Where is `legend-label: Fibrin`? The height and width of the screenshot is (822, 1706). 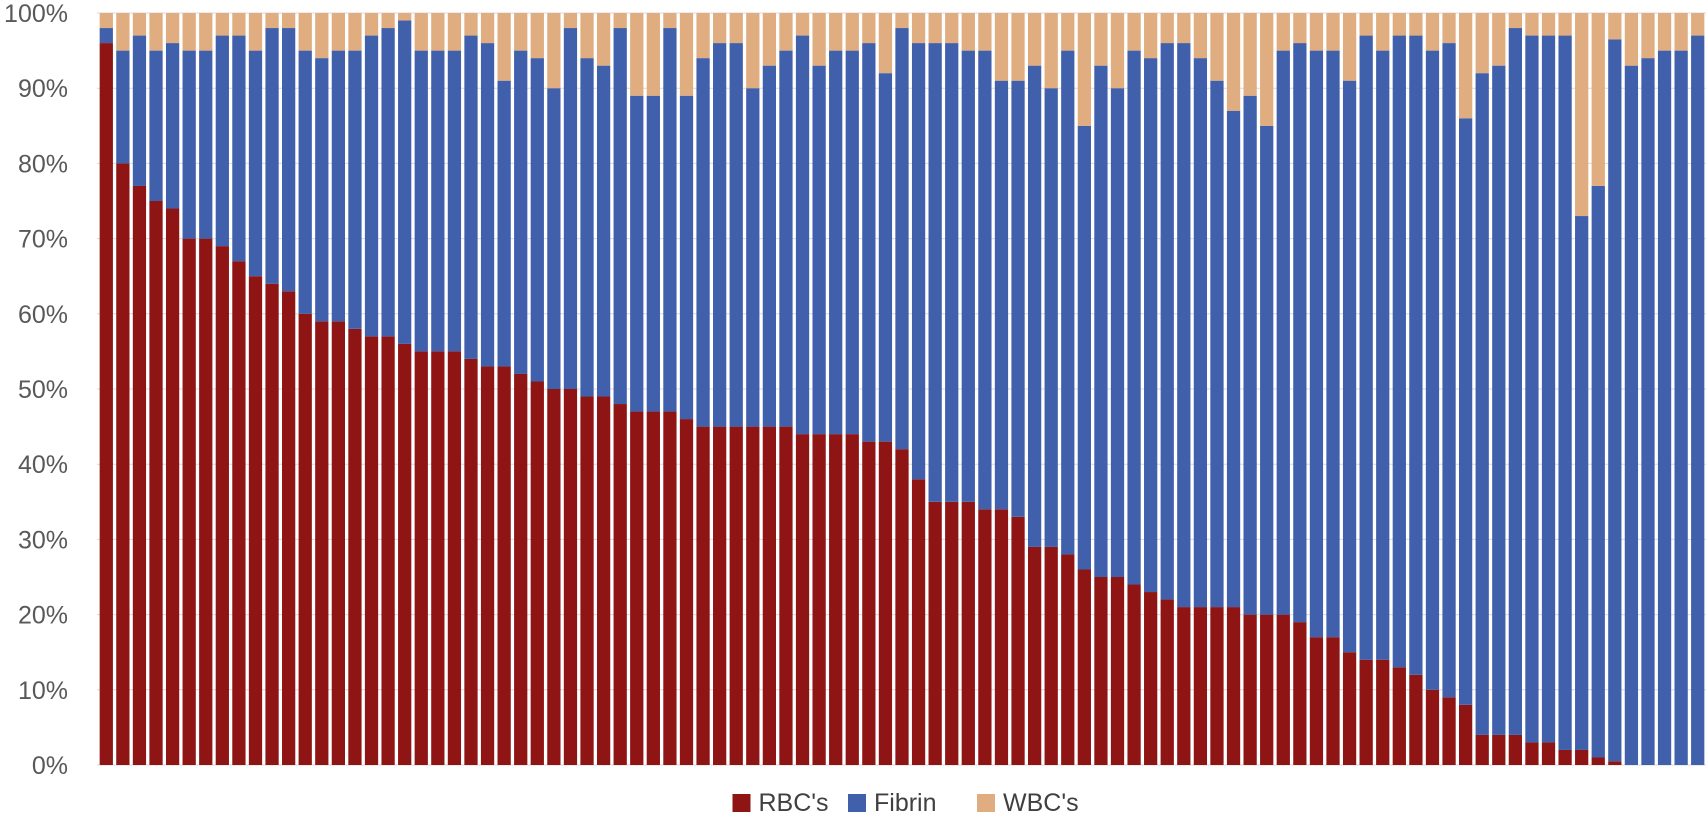
legend-label: Fibrin is located at coordinates (905, 803).